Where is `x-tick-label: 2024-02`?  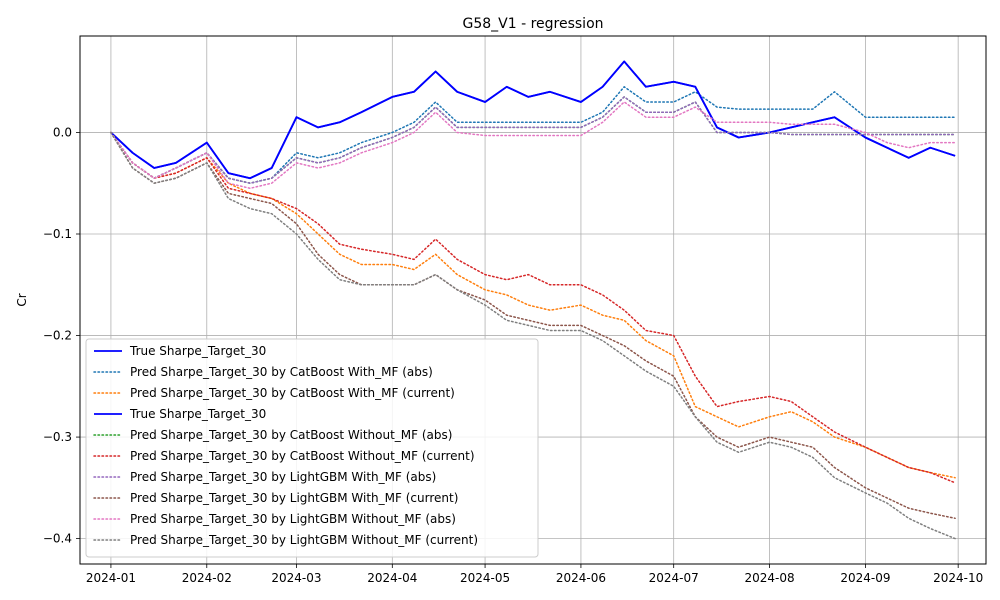 x-tick-label: 2024-02 is located at coordinates (207, 578).